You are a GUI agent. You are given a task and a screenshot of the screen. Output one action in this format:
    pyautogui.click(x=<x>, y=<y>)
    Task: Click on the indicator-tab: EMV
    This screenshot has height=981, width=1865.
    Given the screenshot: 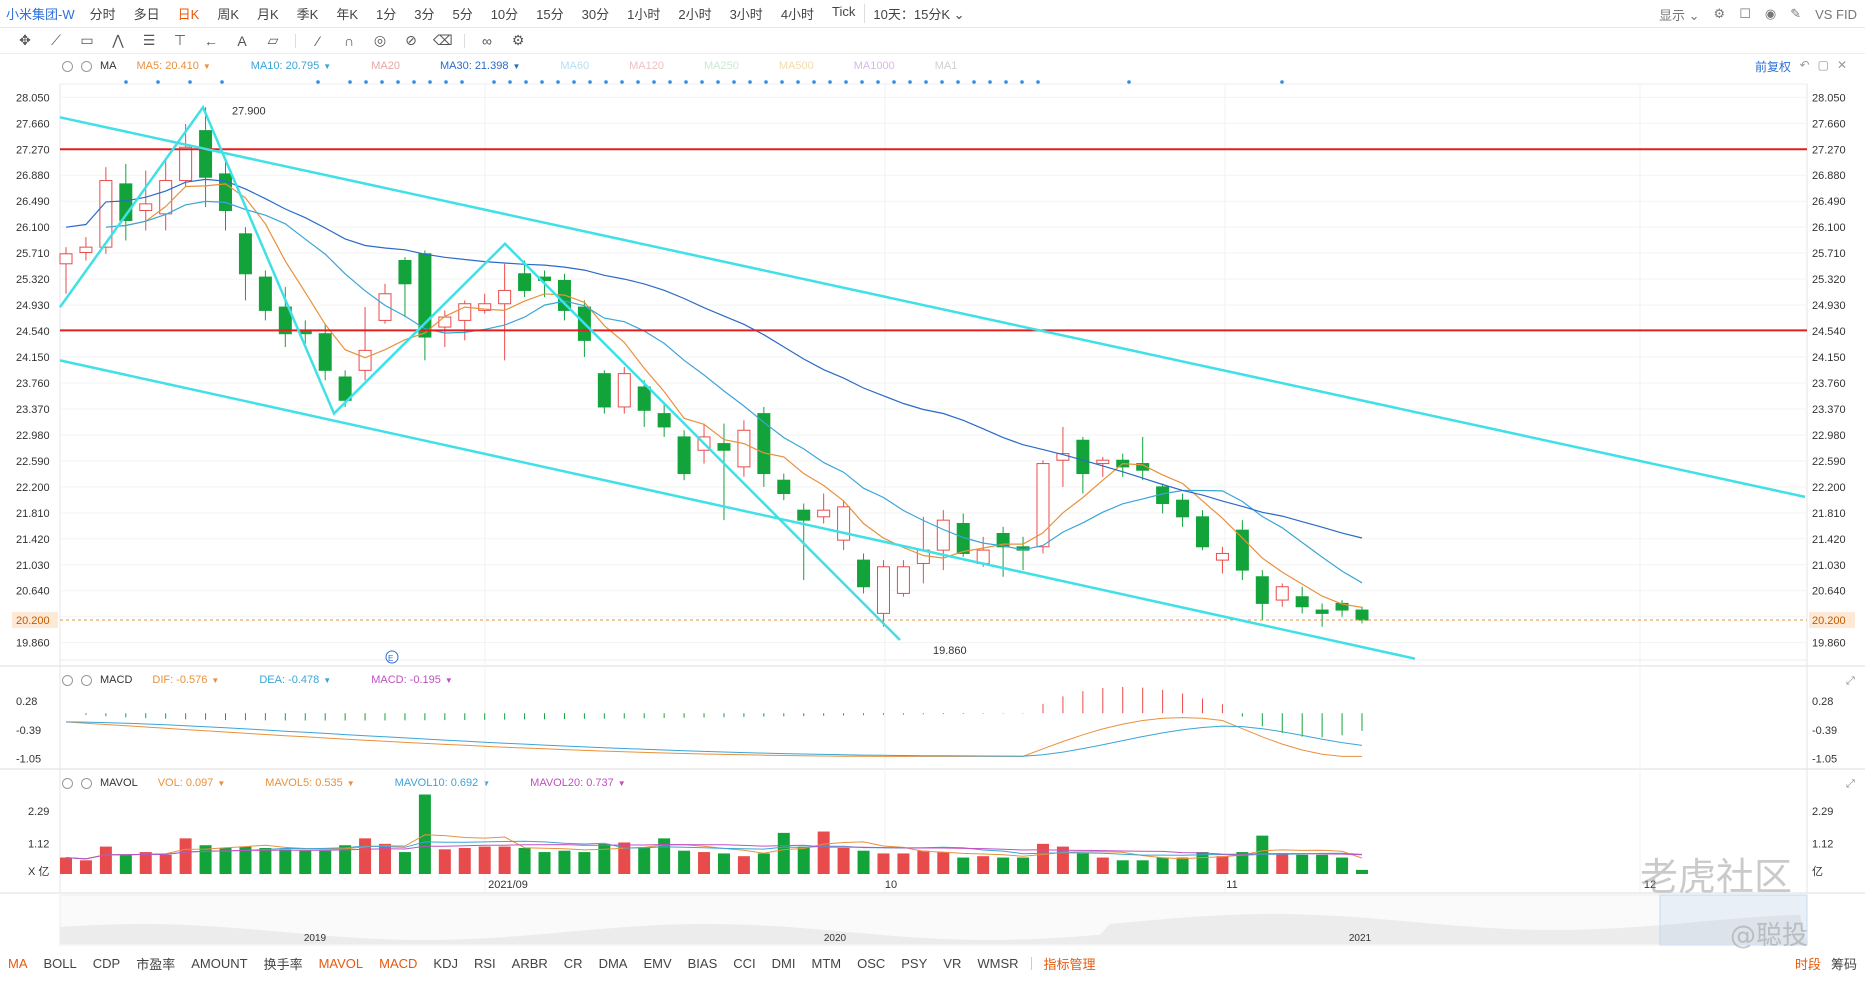 What is the action you would take?
    pyautogui.click(x=657, y=963)
    